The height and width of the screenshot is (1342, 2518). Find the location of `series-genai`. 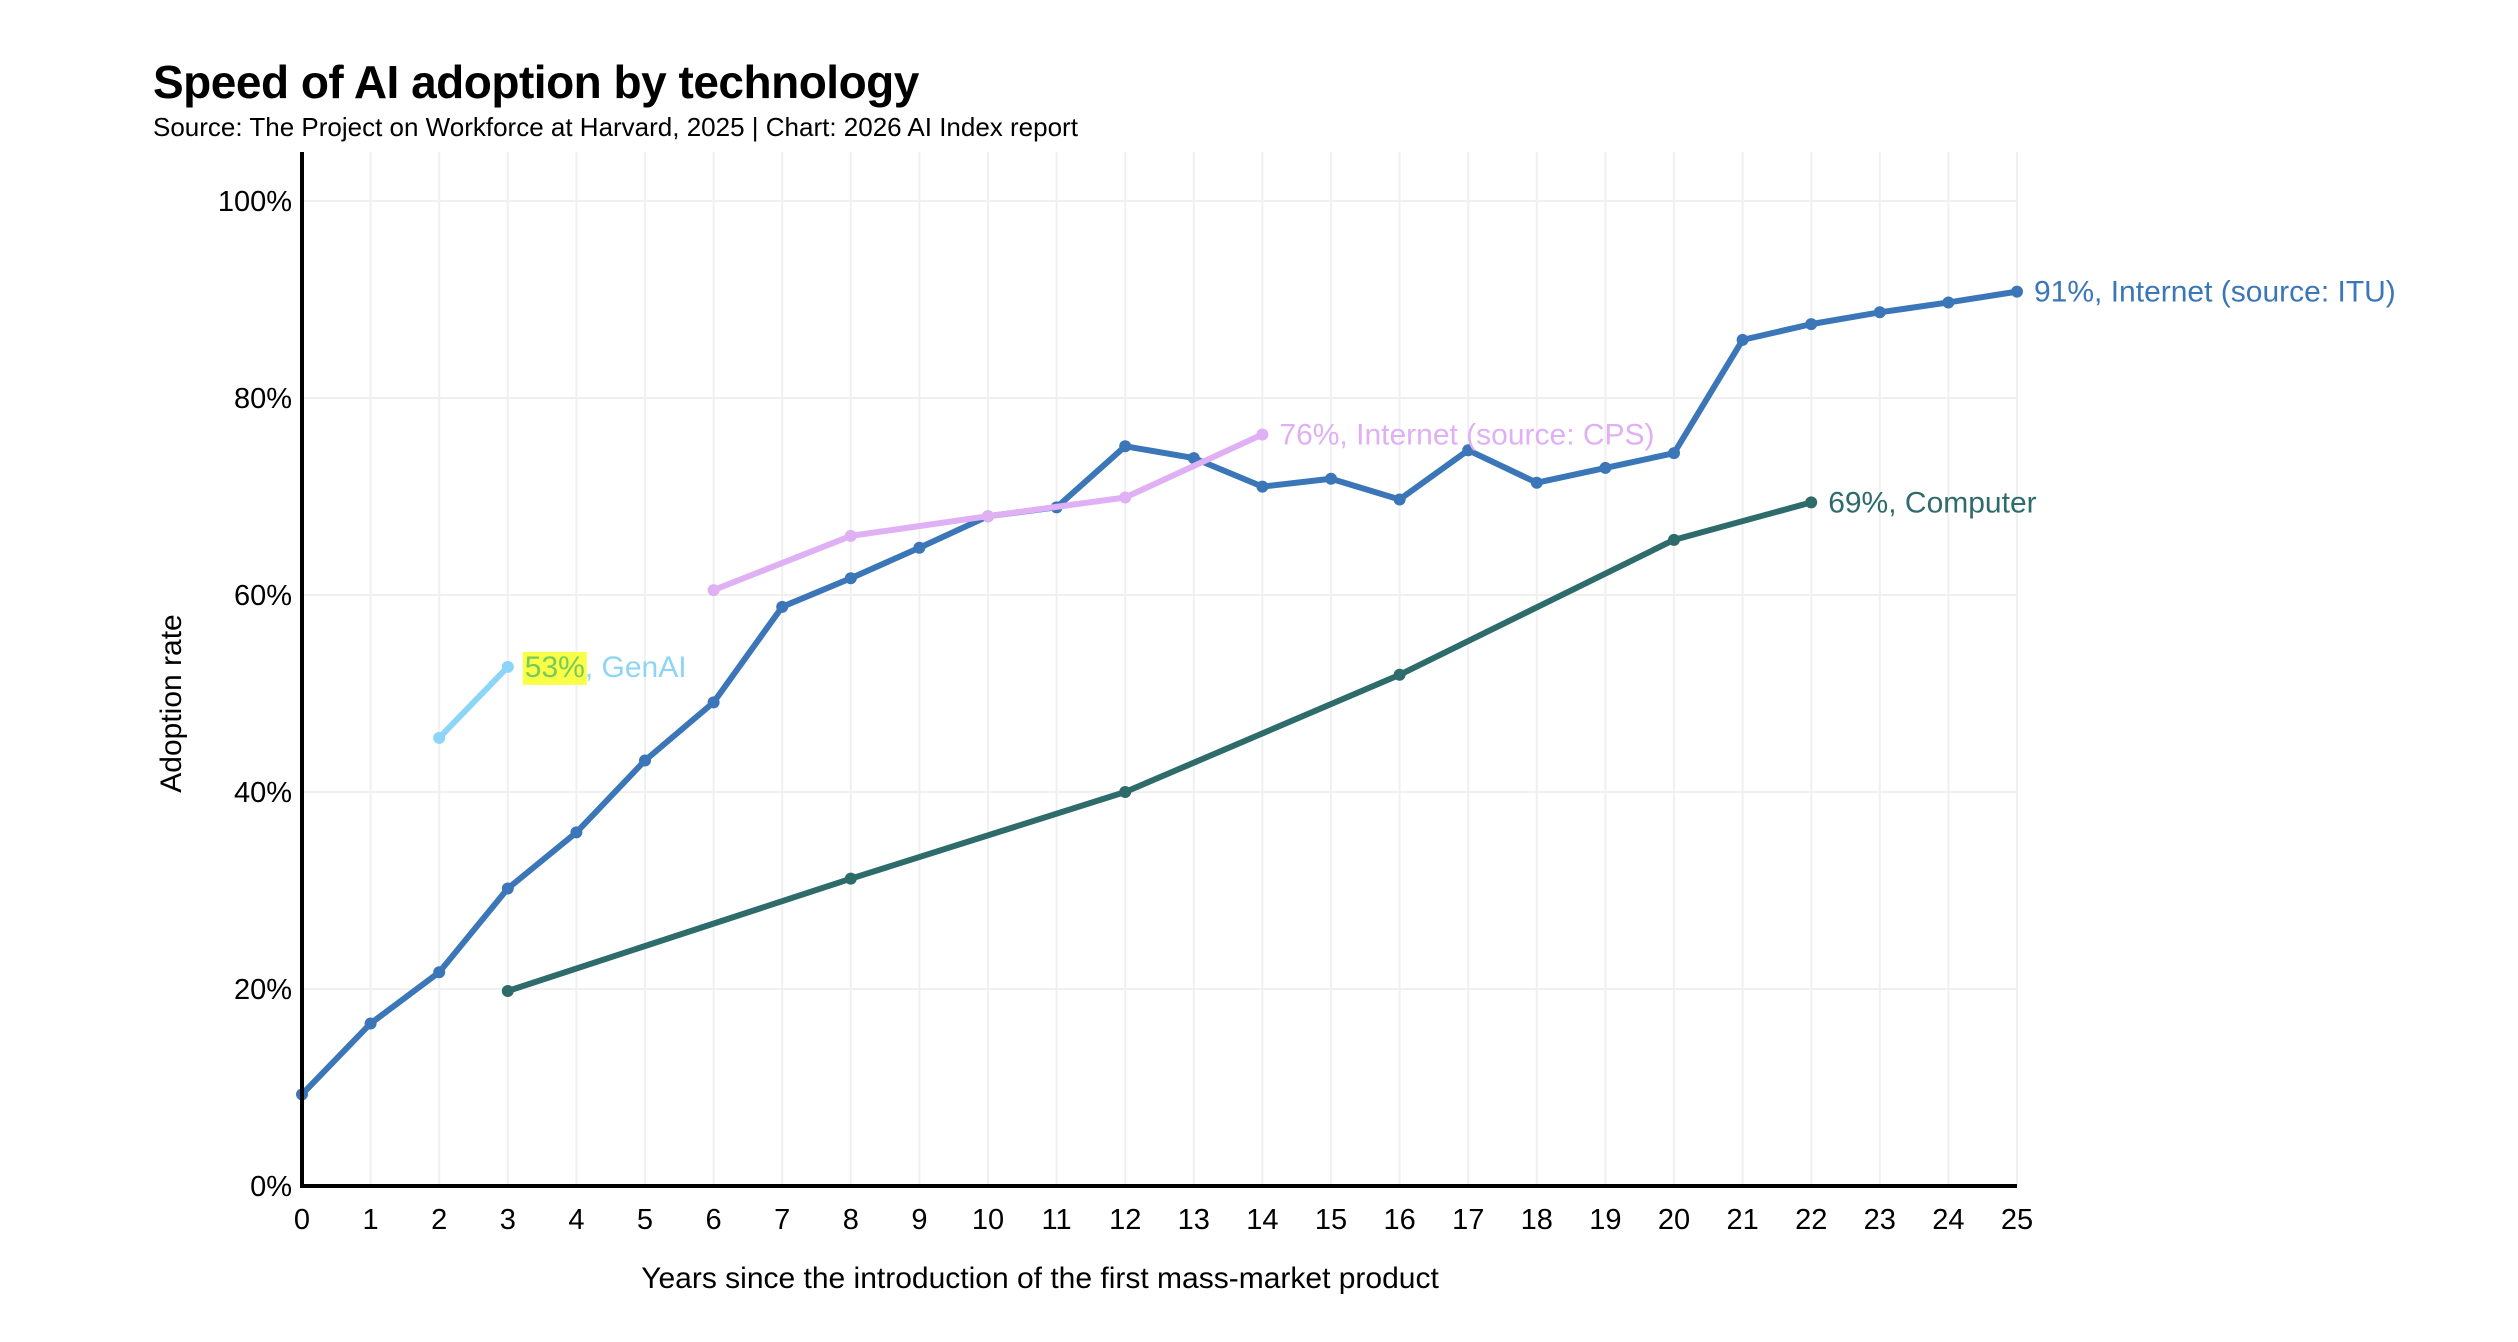

series-genai is located at coordinates (473, 702).